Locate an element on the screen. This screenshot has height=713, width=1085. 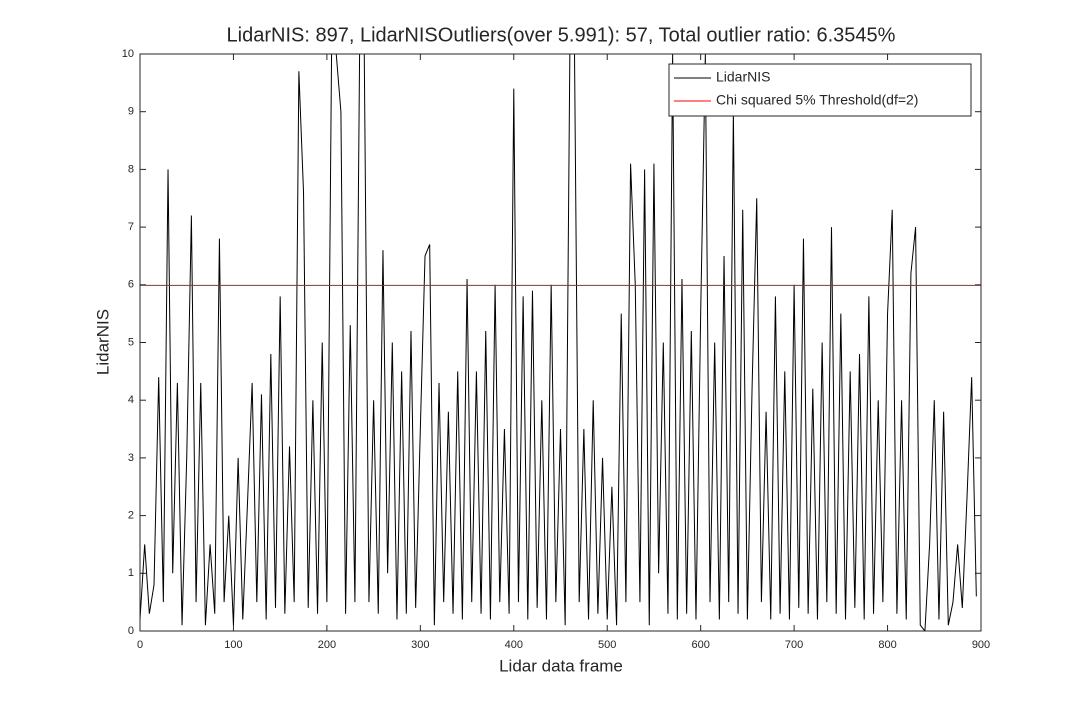
legend-label: Chi squared 5% Threshold(df=2) is located at coordinates (817, 100).